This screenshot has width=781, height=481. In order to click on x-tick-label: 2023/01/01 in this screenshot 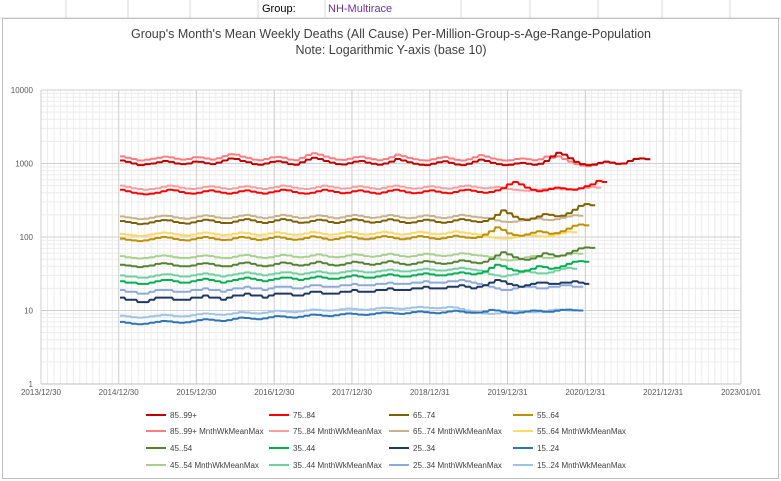, I will do `click(741, 392)`.